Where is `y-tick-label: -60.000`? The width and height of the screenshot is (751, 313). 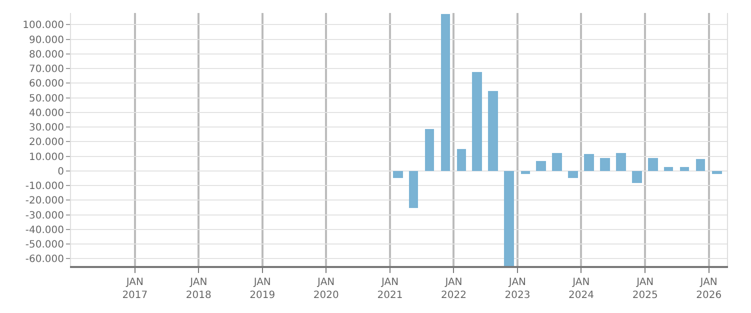 y-tick-label: -60.000 is located at coordinates (44, 260).